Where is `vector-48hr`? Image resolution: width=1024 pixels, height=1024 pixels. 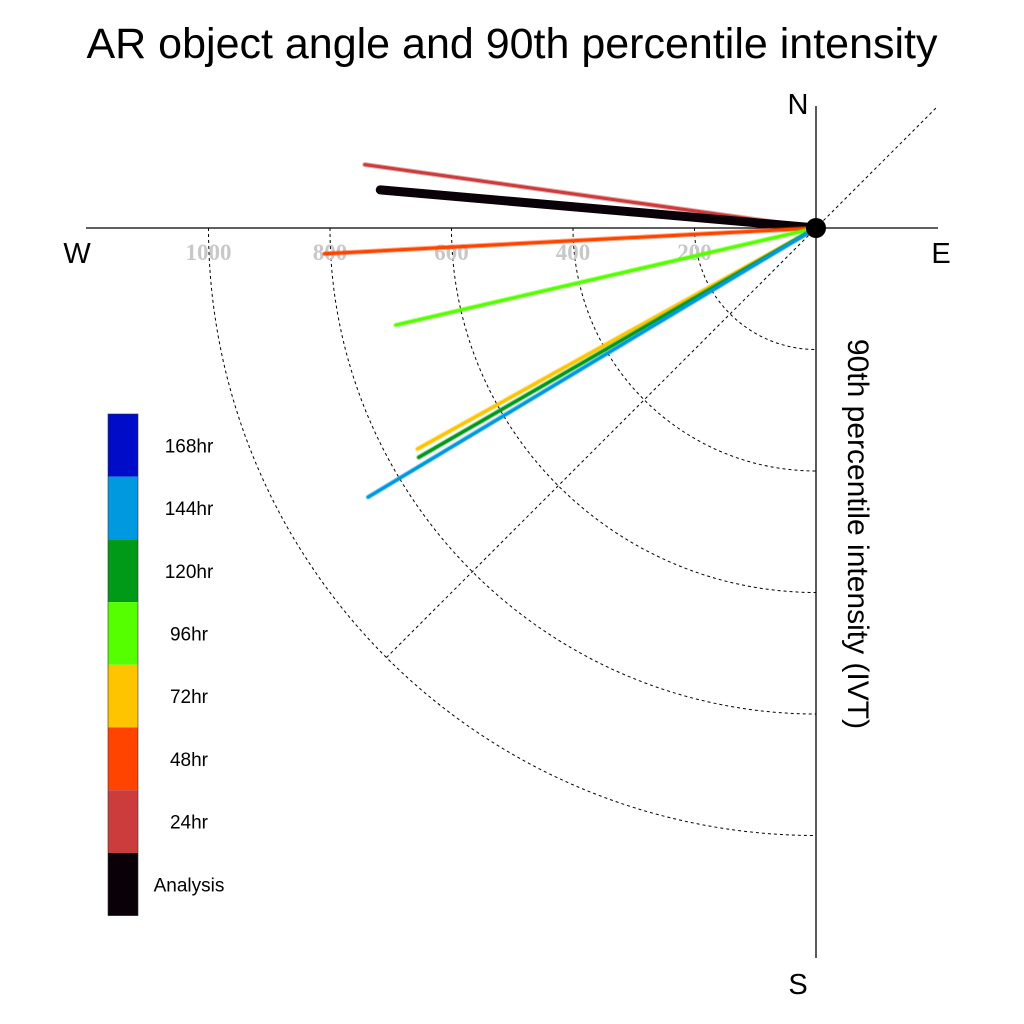 vector-48hr is located at coordinates (570, 241).